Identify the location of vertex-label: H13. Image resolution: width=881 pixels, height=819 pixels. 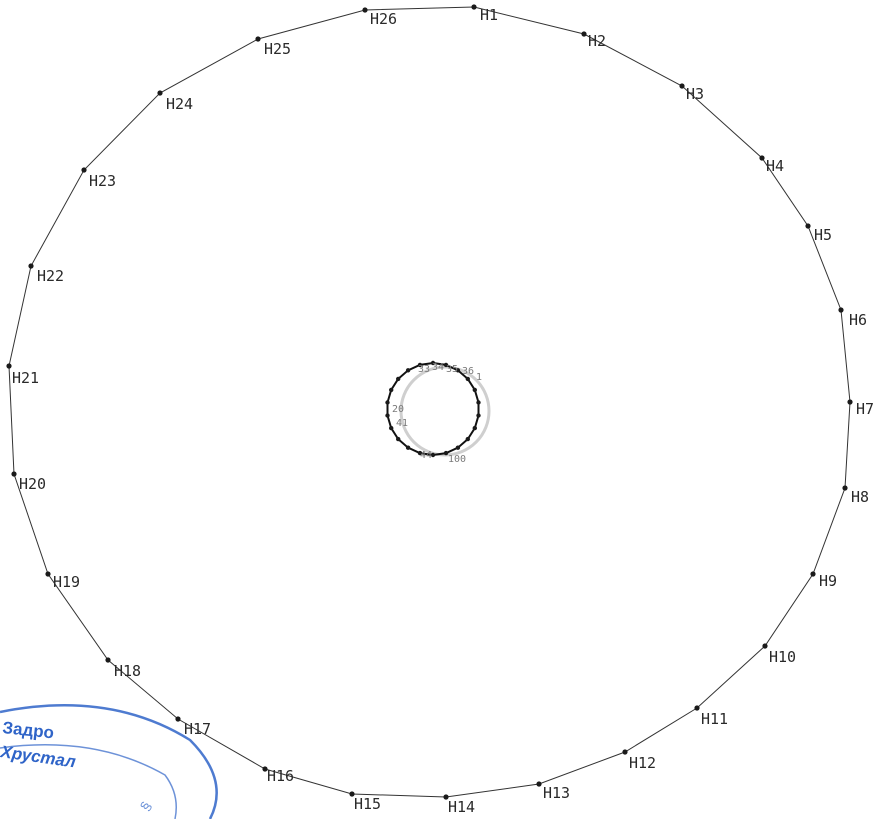
(556, 793).